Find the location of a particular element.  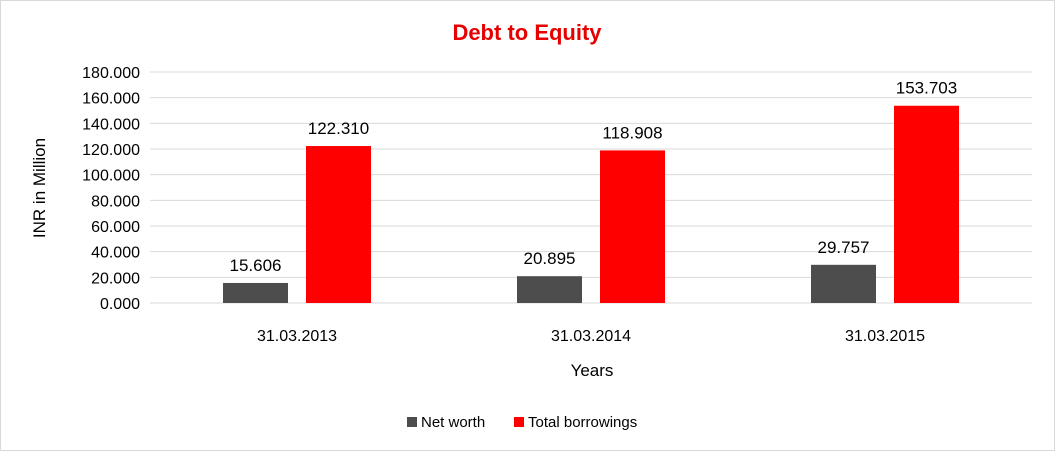

x-tick-labels: 31.03.2013 31.03.2014 31.03.2015 is located at coordinates (591, 336).